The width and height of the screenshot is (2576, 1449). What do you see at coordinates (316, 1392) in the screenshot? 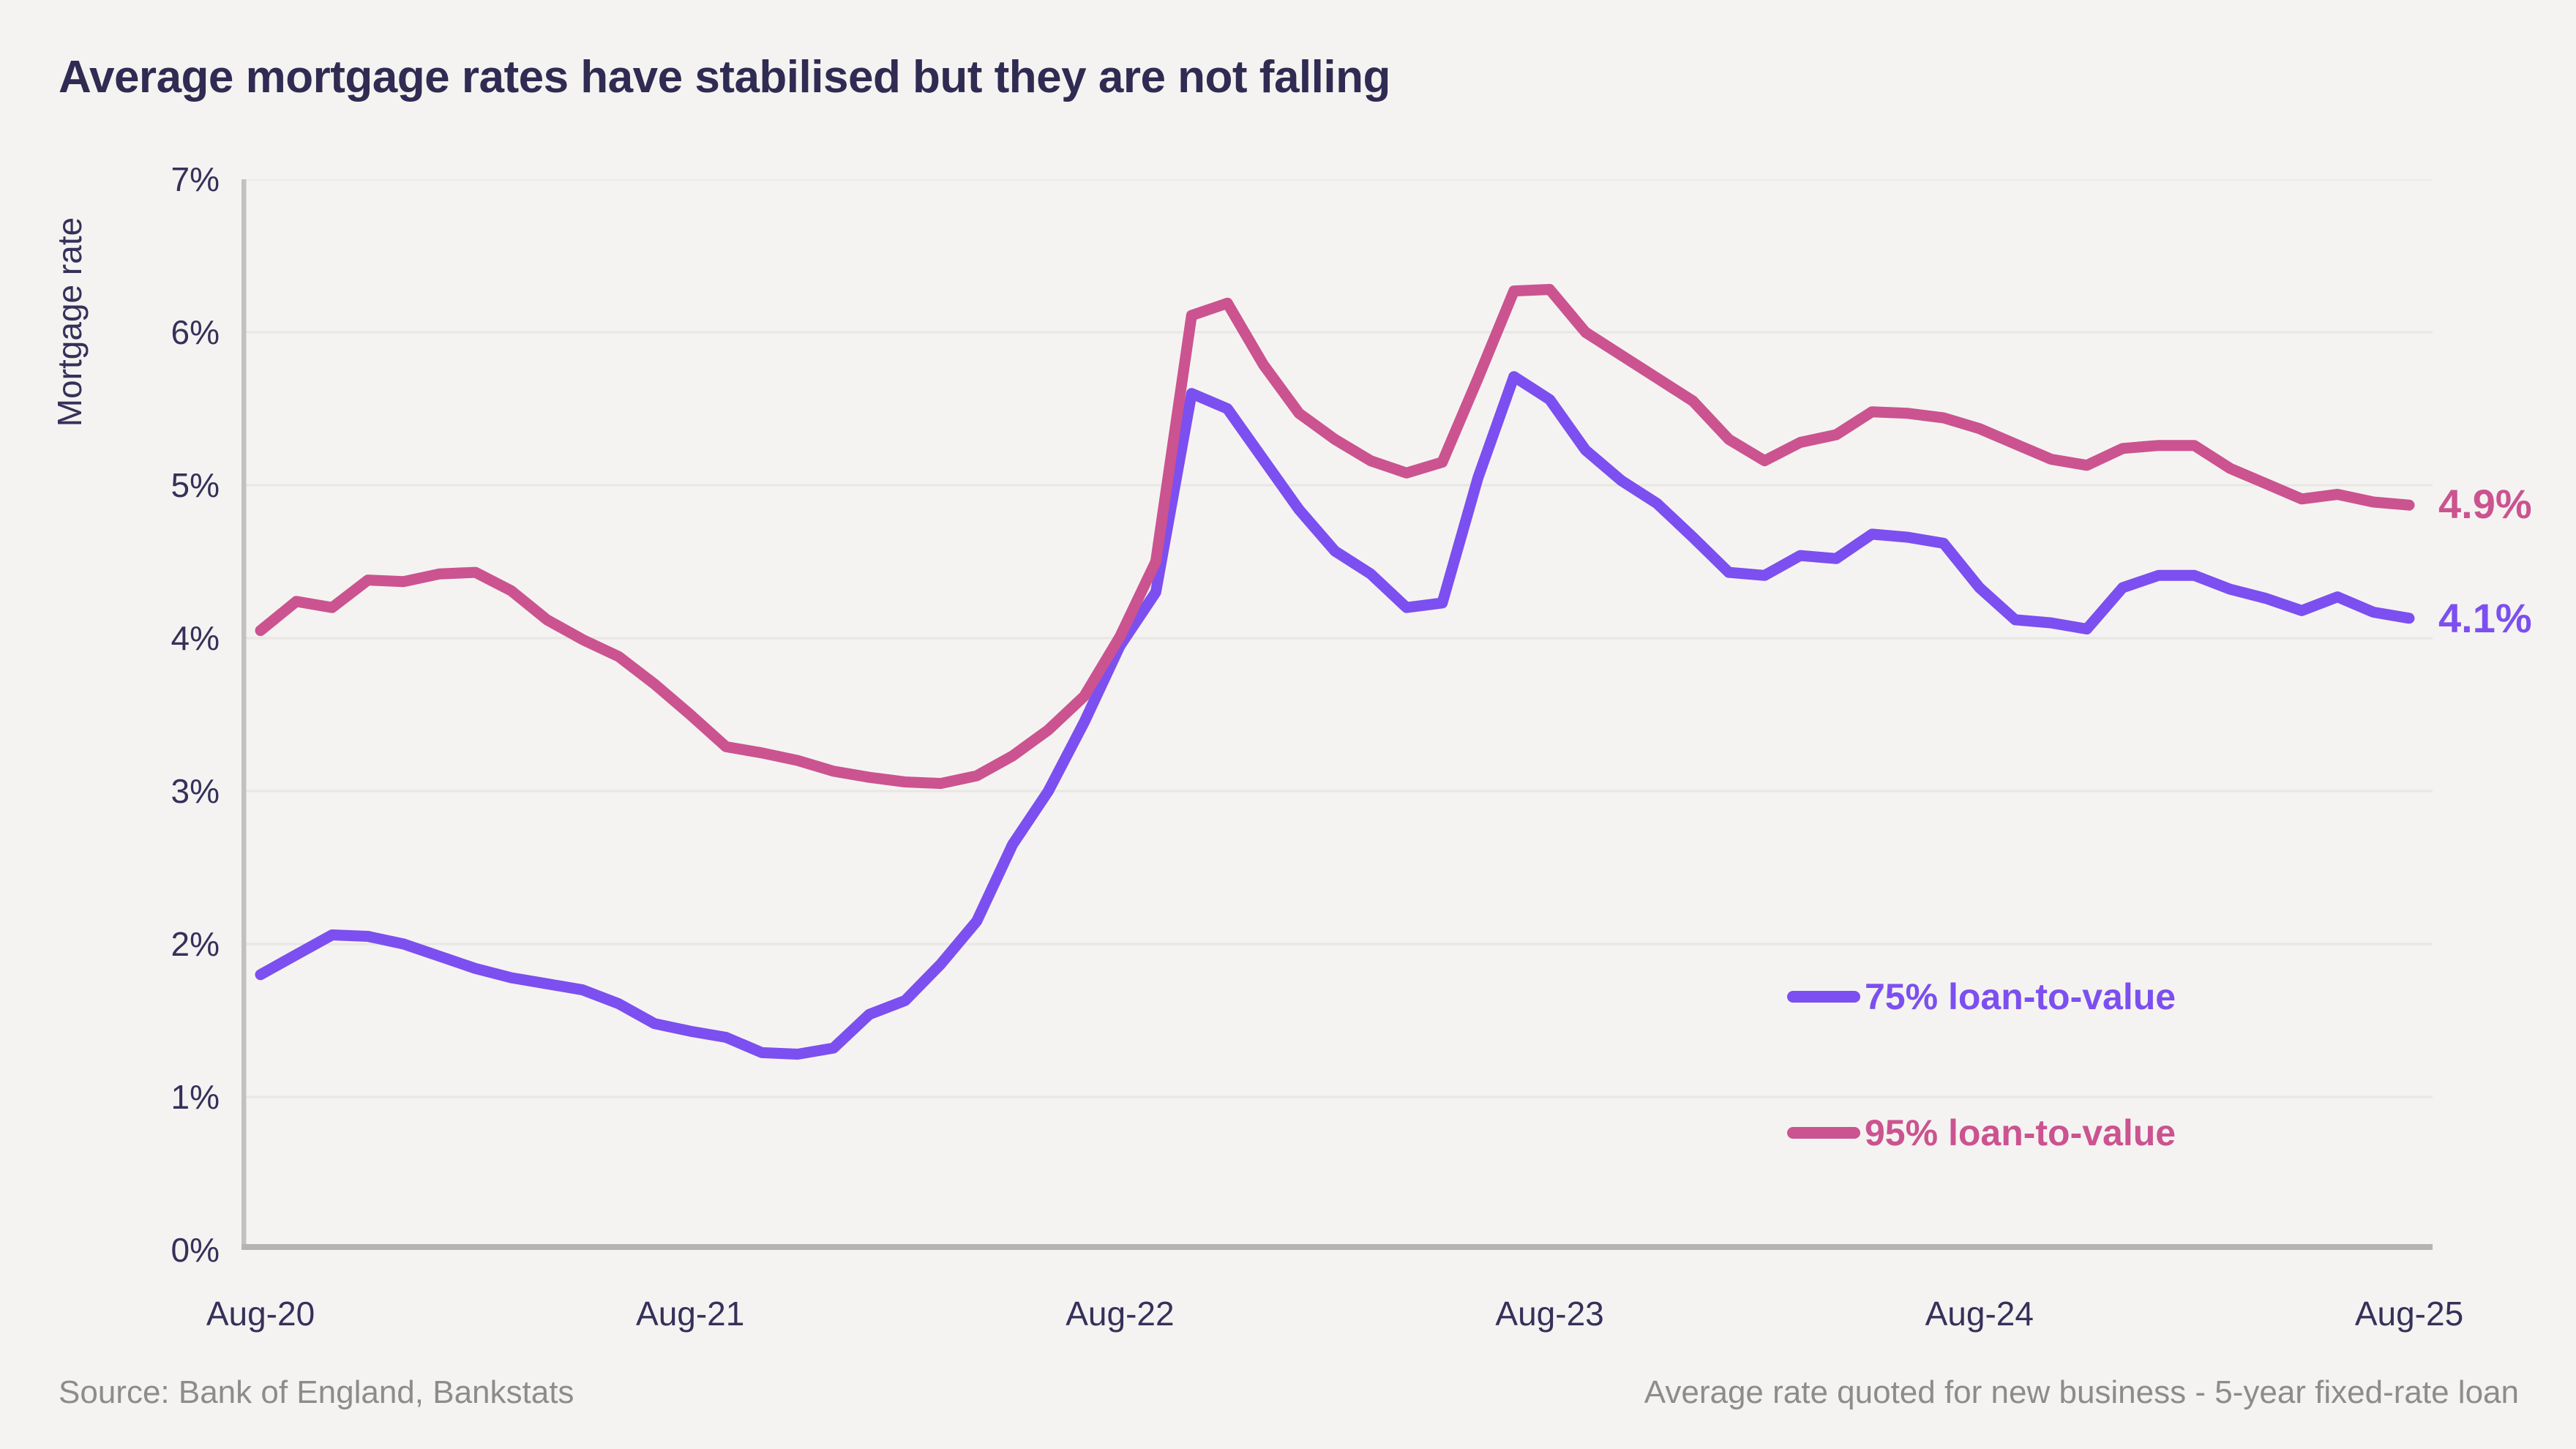
I see `source-note: Source: Bank of England, Bankstats` at bounding box center [316, 1392].